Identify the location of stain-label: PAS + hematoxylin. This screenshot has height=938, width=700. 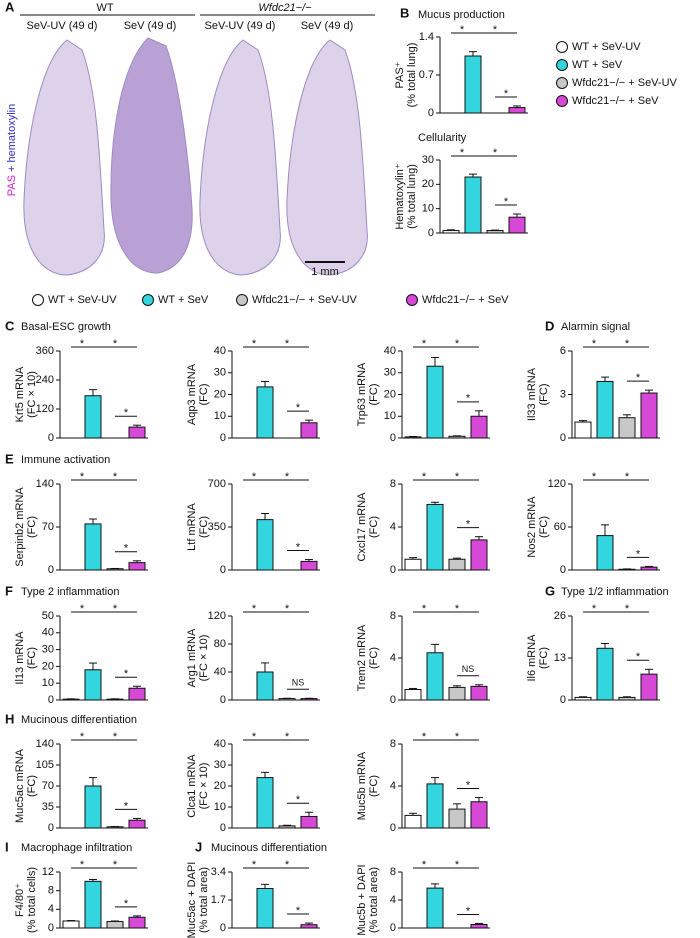
(12, 150).